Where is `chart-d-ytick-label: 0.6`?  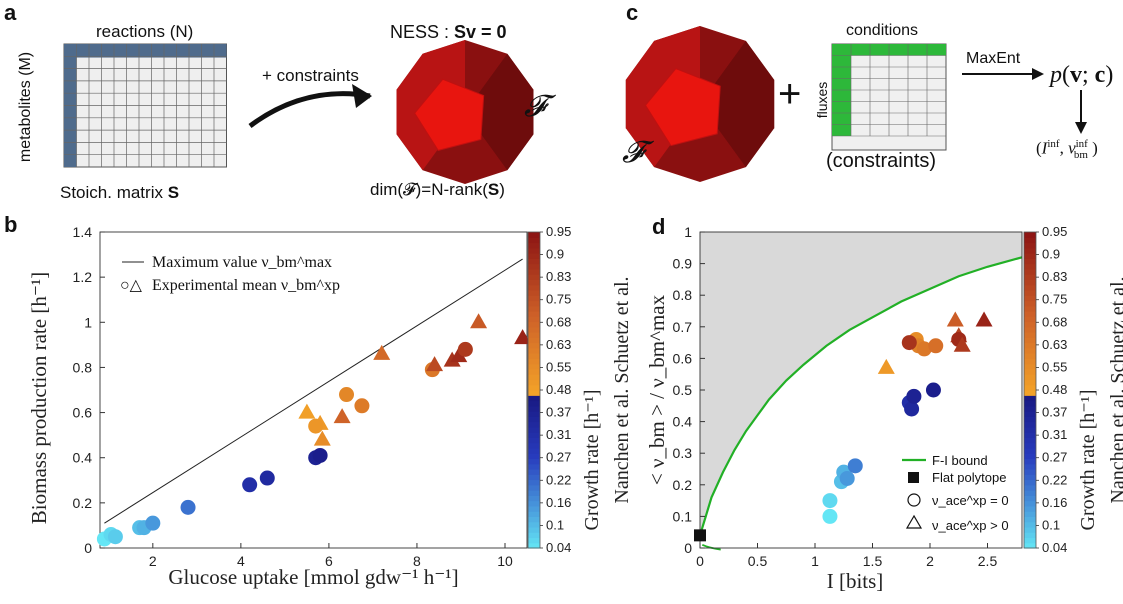
chart-d-ytick-label: 0.6 is located at coordinates (683, 358).